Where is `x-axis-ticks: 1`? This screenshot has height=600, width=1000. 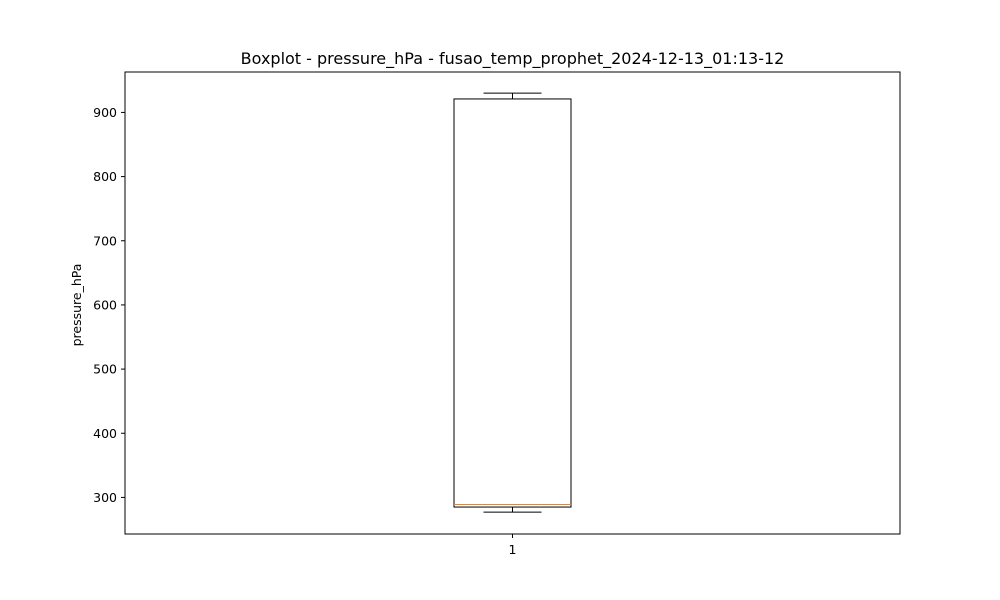 x-axis-ticks: 1 is located at coordinates (513, 545).